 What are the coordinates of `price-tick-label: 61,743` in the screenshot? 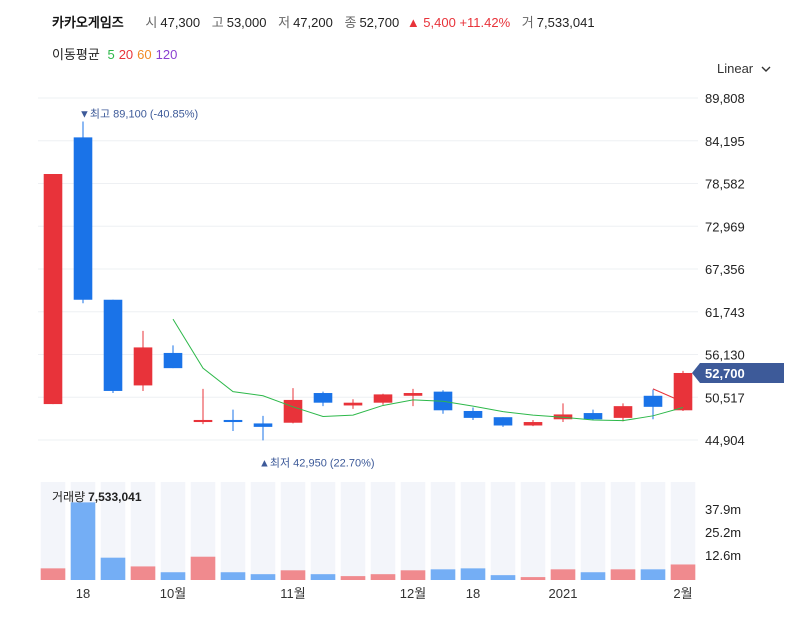 It's located at (725, 312).